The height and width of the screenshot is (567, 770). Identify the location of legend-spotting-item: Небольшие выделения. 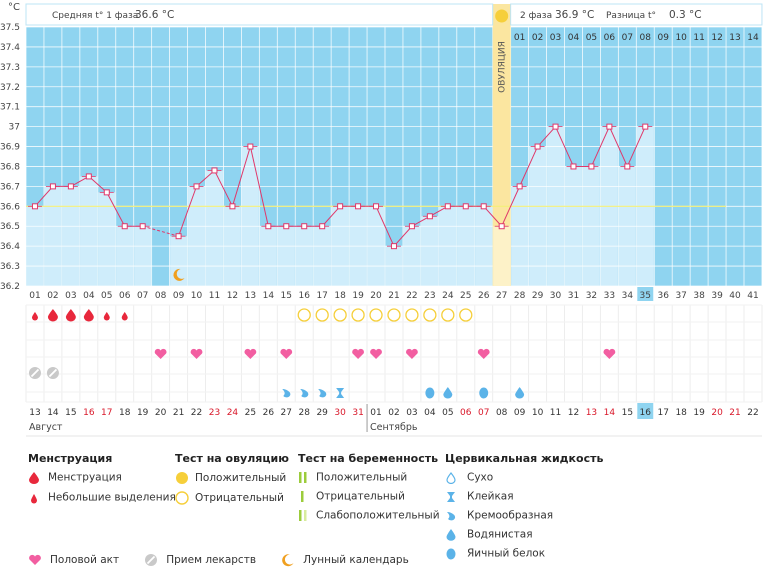
(102, 497).